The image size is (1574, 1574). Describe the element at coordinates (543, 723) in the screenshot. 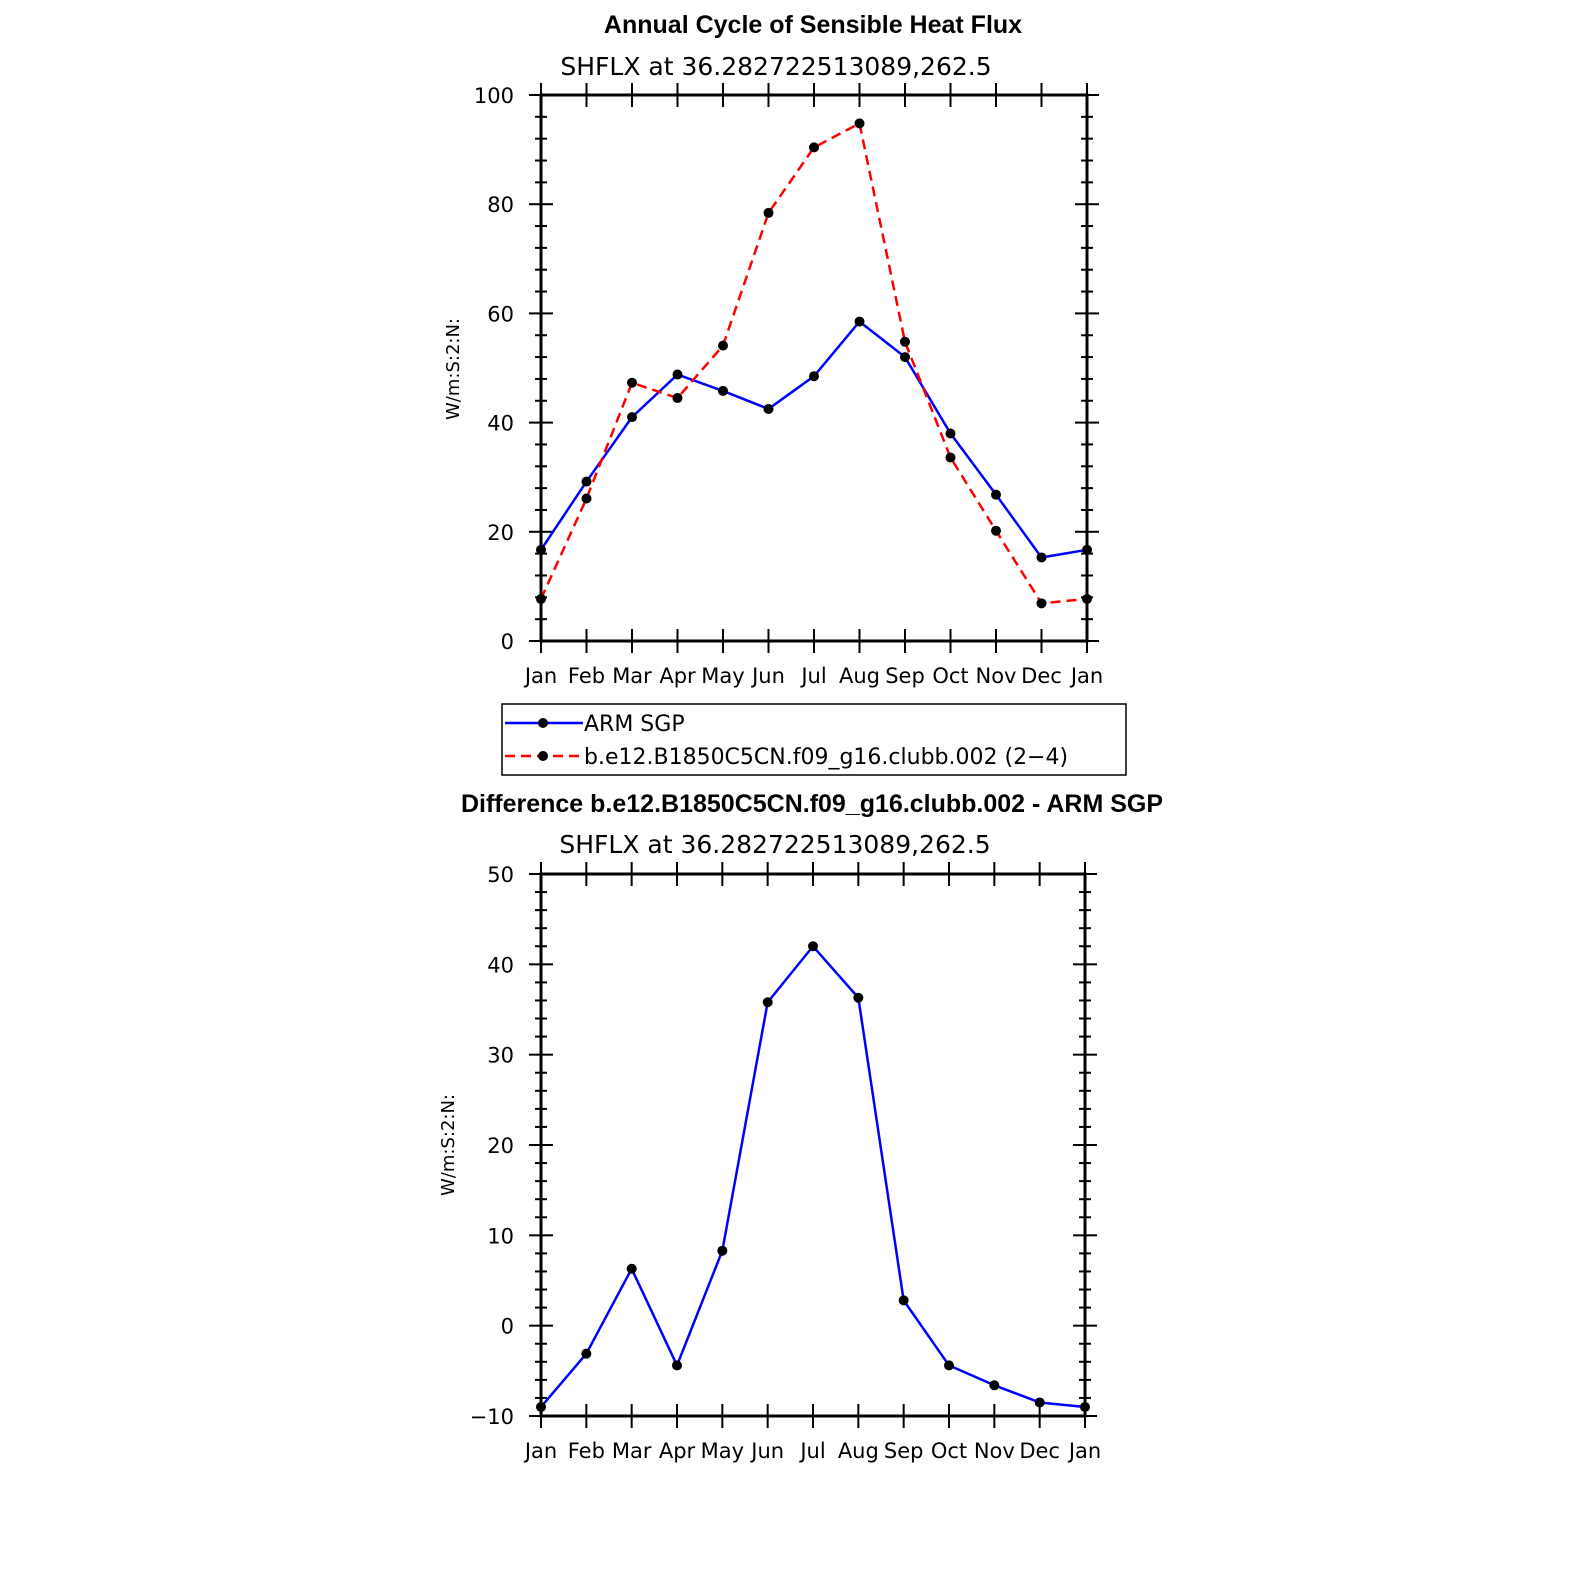

I see `legend-marker-arm-sgp` at that location.